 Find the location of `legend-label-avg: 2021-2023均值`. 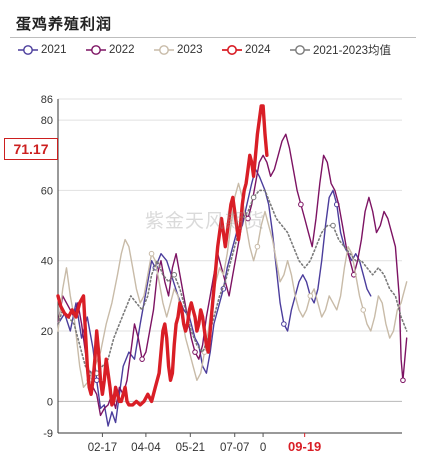

legend-label-avg: 2021-2023均值 is located at coordinates (352, 51).